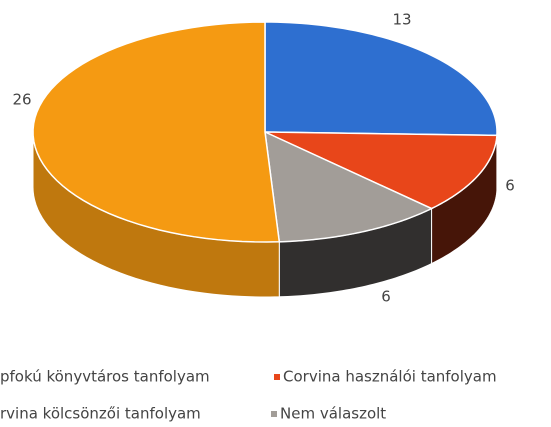 This screenshot has height=427, width=551. What do you see at coordinates (390, 377) in the screenshot?
I see `legend-label: Corvina használói tanfolyam` at bounding box center [390, 377].